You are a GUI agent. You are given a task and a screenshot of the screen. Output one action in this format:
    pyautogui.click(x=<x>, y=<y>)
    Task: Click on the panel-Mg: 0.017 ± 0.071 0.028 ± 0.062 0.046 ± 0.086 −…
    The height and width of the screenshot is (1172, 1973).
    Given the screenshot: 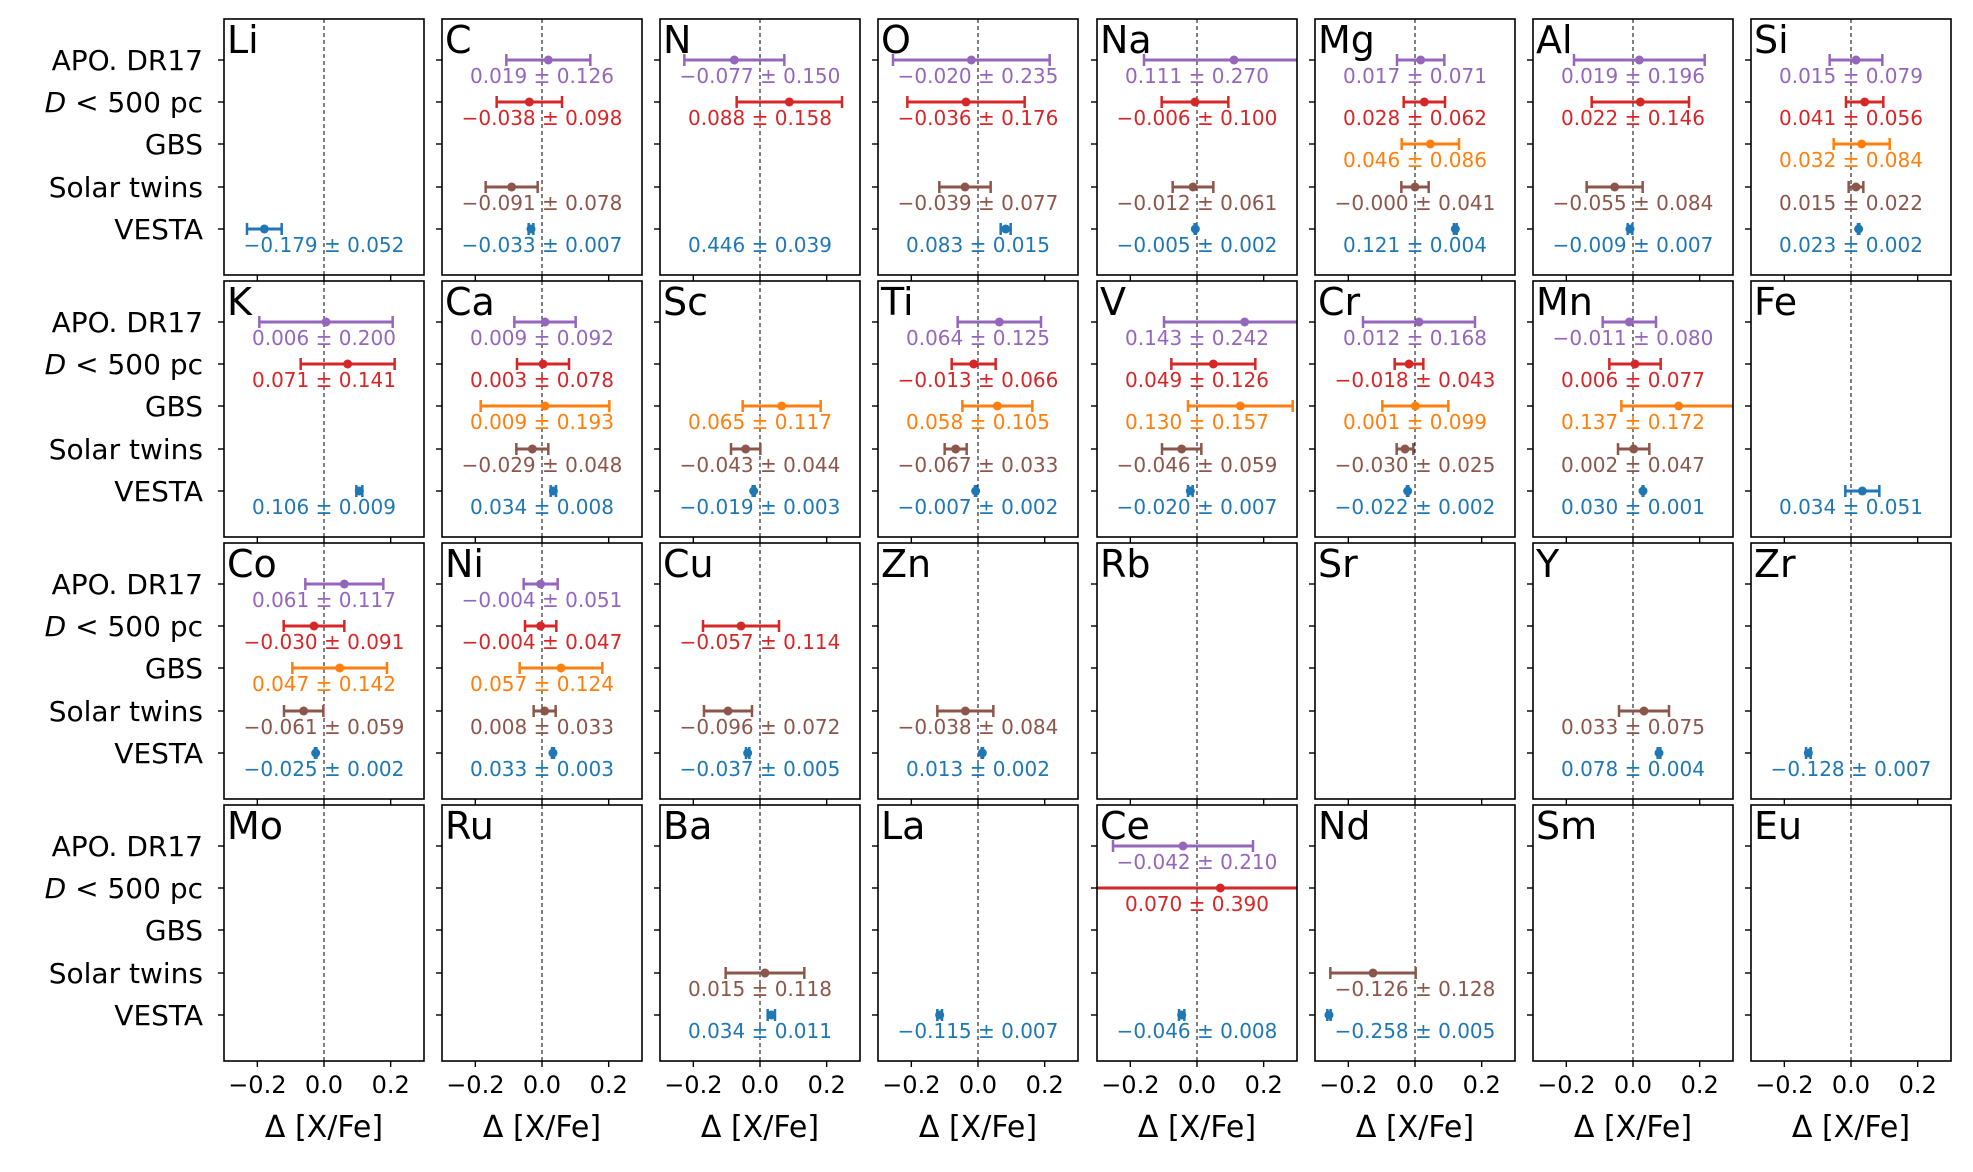 What is the action you would take?
    pyautogui.click(x=1412, y=149)
    